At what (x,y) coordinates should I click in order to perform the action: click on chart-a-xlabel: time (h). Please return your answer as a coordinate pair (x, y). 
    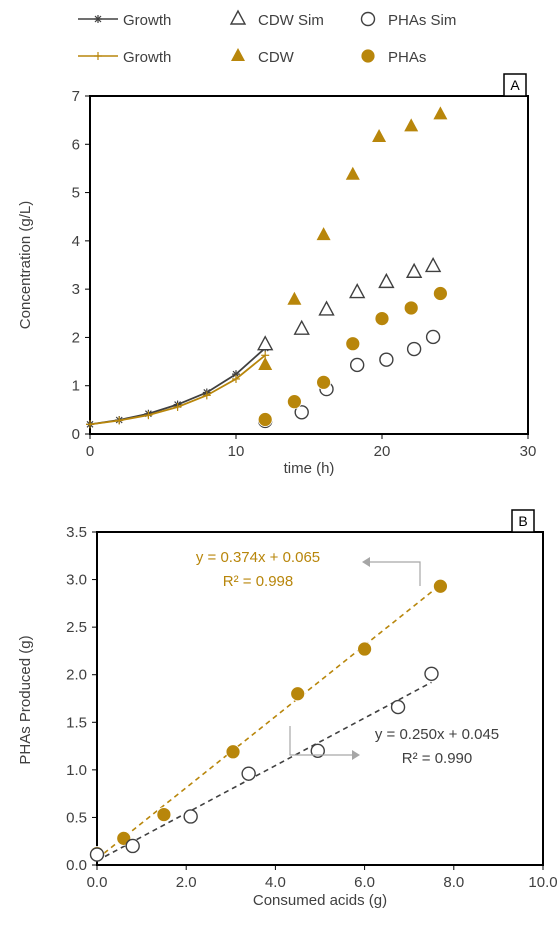
    Looking at the image, I should click on (309, 468).